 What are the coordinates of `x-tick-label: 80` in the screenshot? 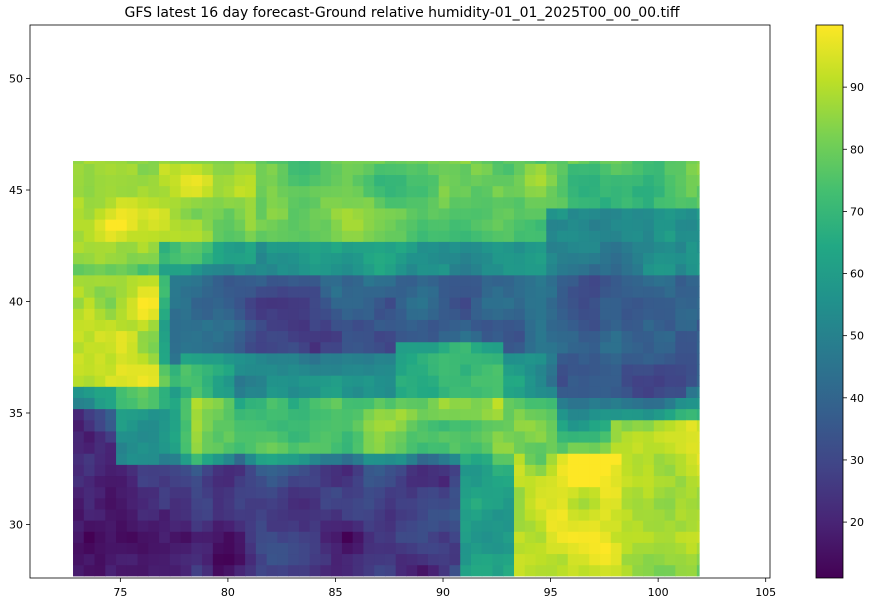 It's located at (228, 592).